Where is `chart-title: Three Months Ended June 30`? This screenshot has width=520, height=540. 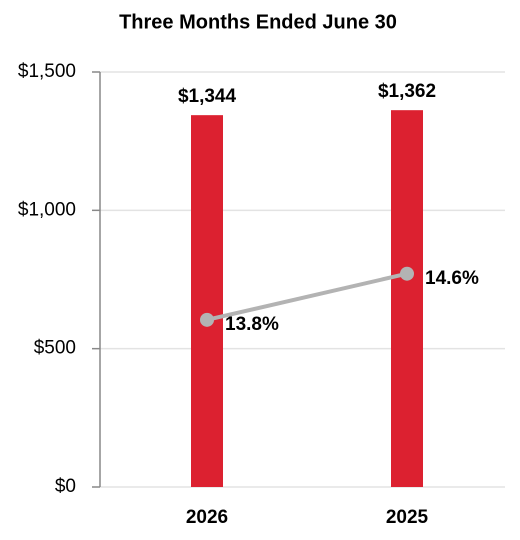 chart-title: Three Months Ended June 30 is located at coordinates (258, 22).